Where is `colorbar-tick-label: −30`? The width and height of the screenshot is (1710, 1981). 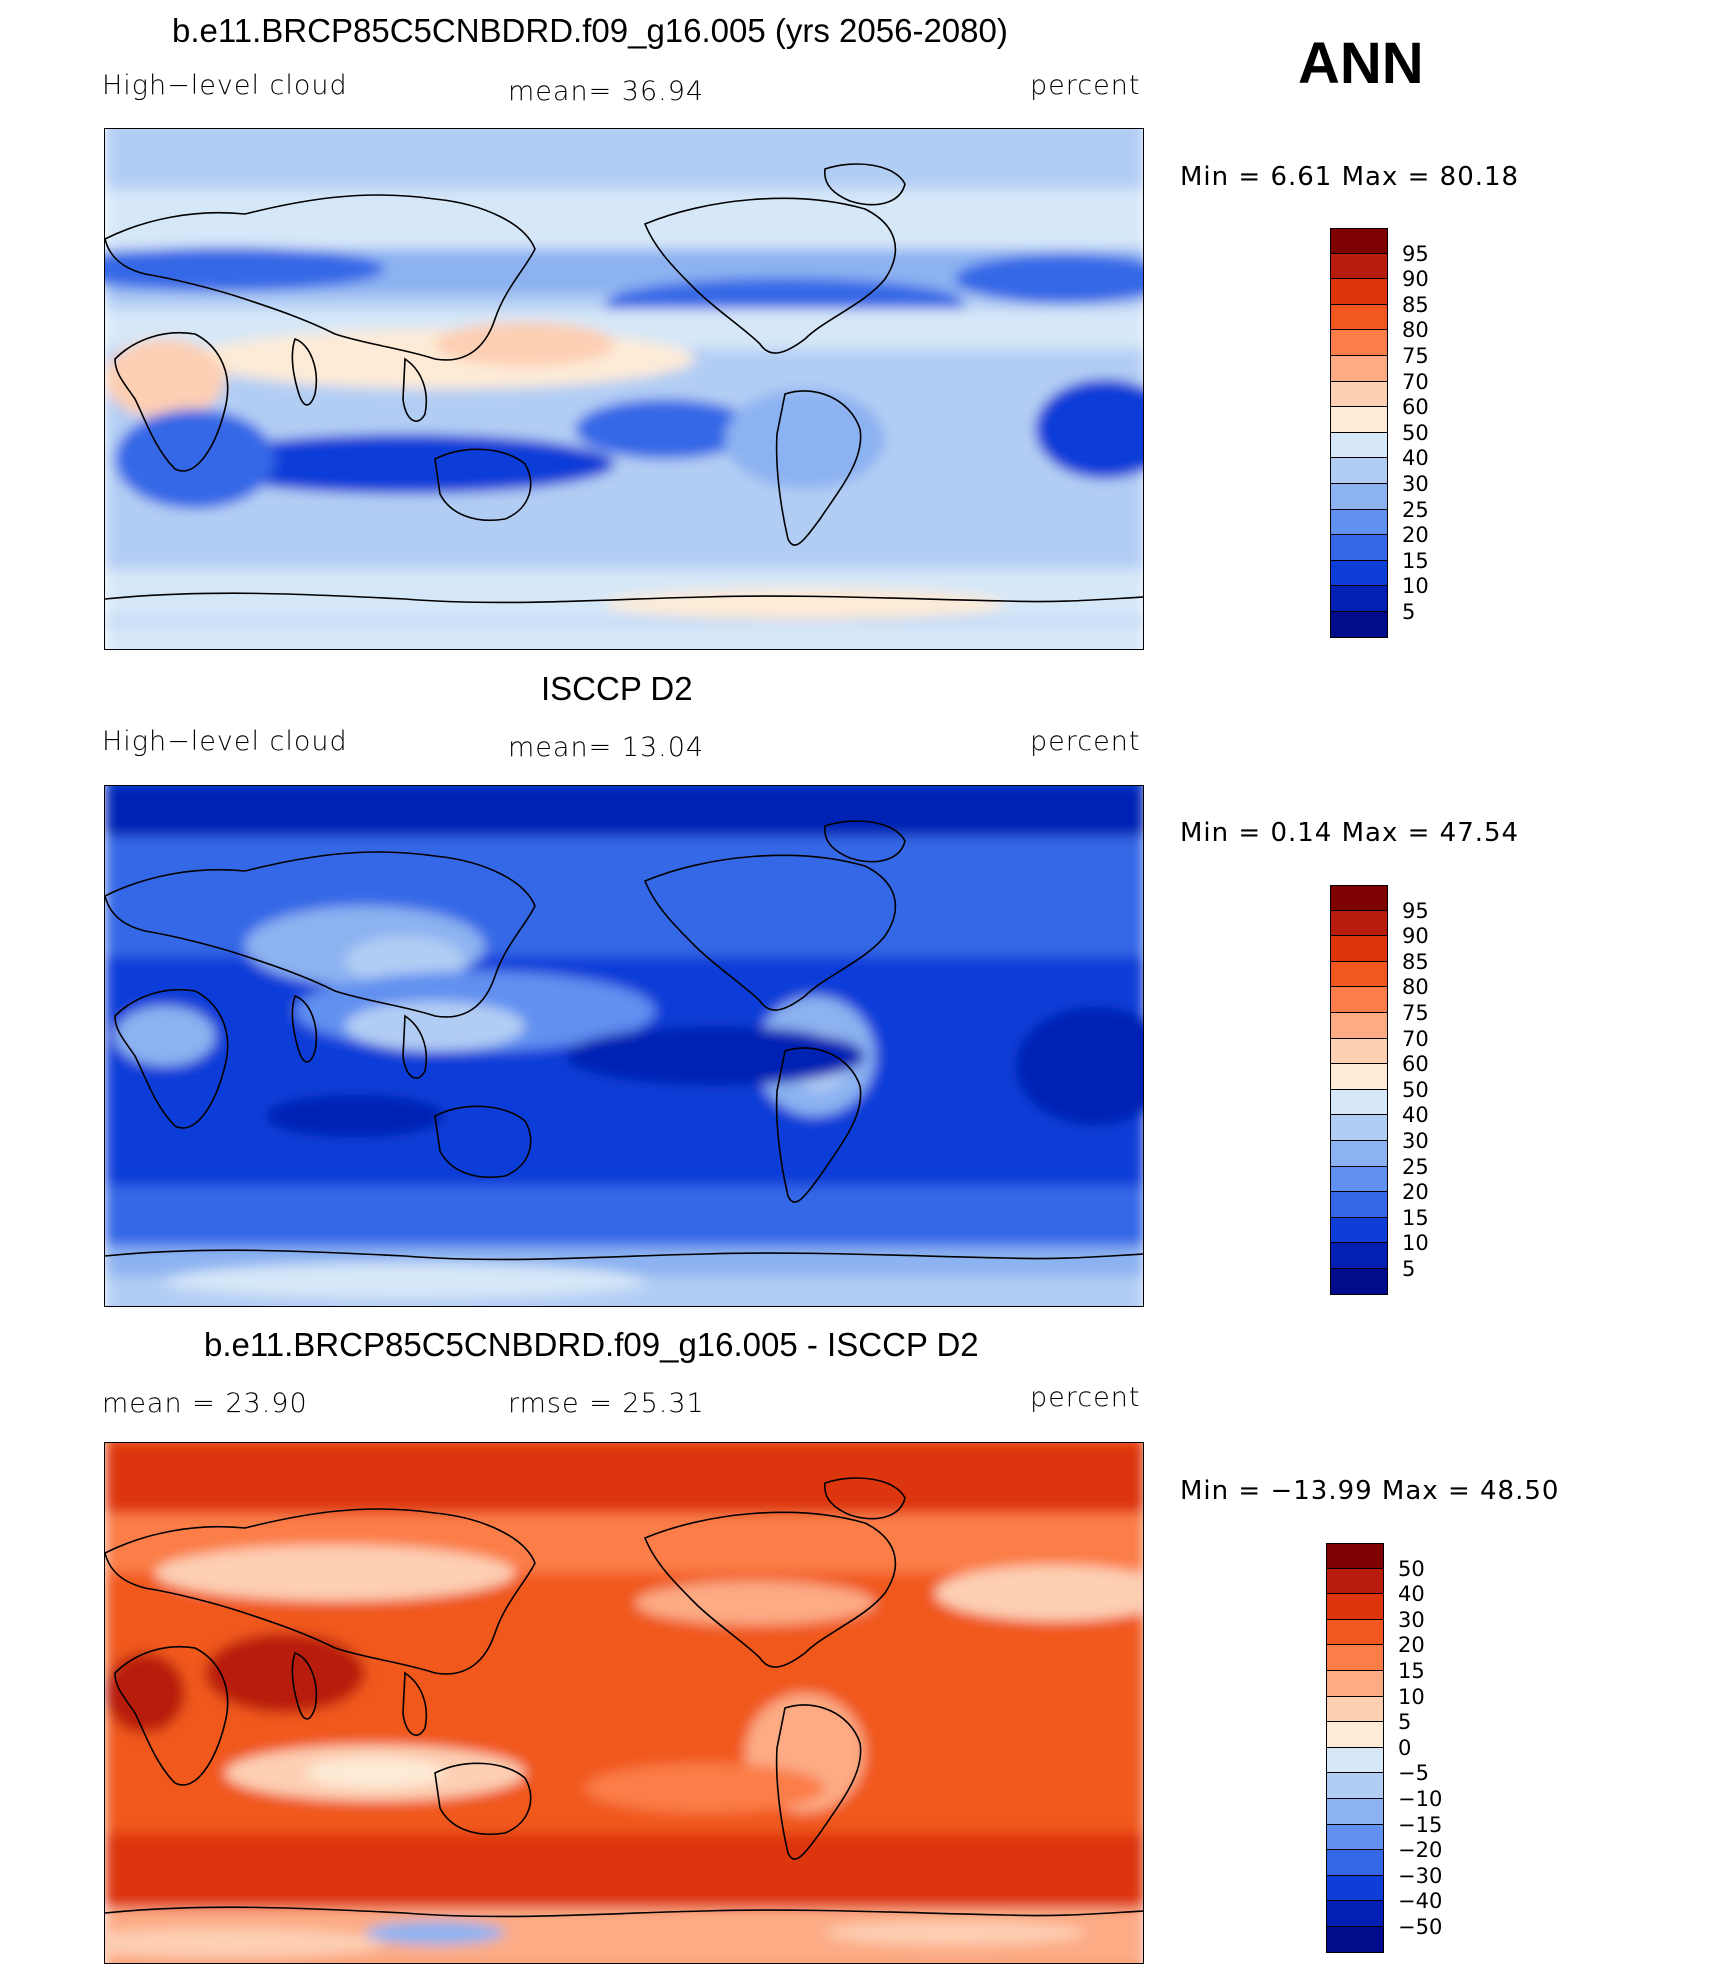
colorbar-tick-label: −30 is located at coordinates (1420, 1875).